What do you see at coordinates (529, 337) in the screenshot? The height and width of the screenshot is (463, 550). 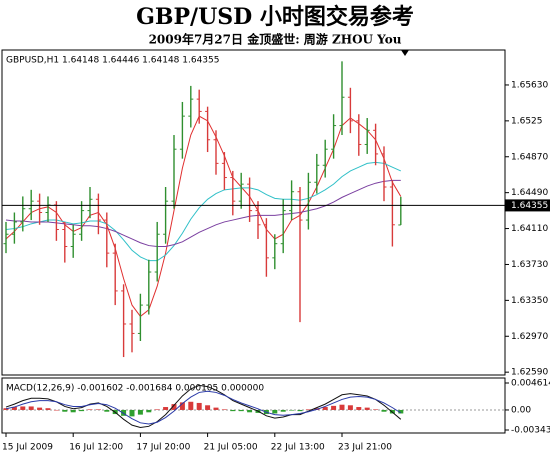 I see `y-tick-label: 1.62970` at bounding box center [529, 337].